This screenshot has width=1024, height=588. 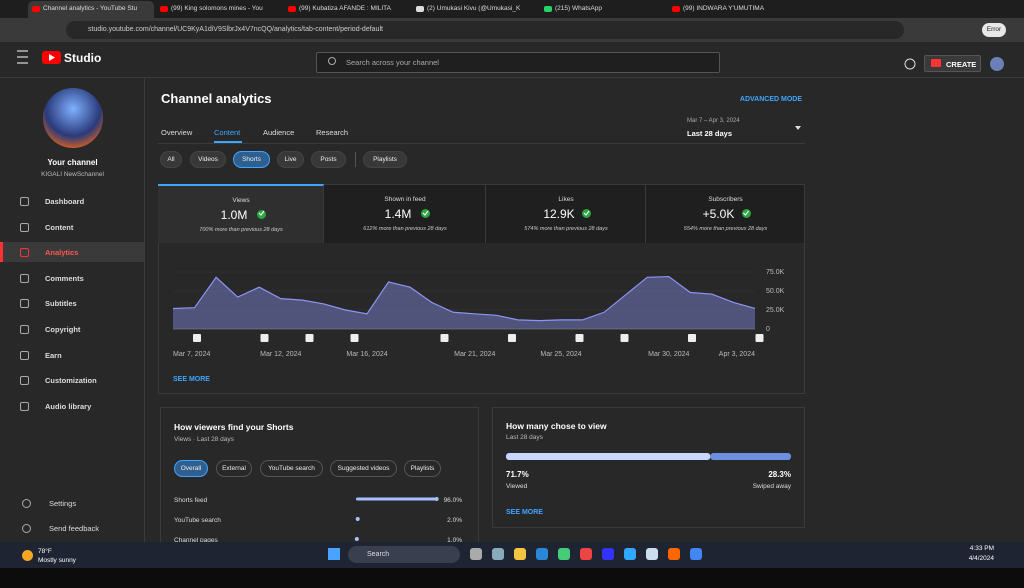 What do you see at coordinates (217, 8) in the screenshot?
I see `tab-title: (99) King solomons mines - You` at bounding box center [217, 8].